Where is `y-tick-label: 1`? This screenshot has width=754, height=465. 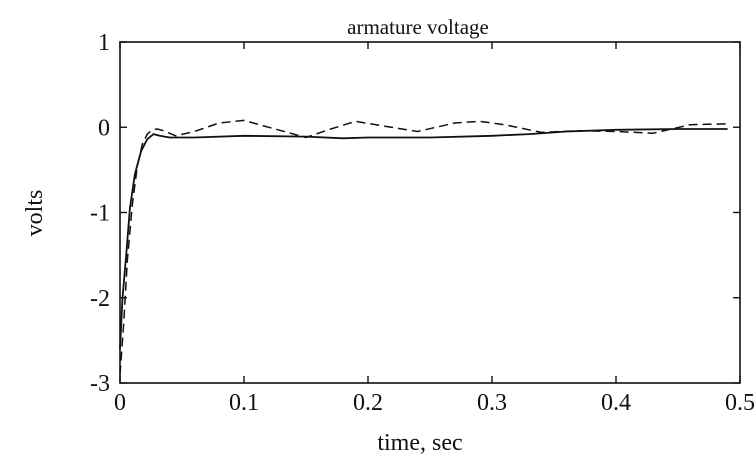 y-tick-label: 1 is located at coordinates (104, 43).